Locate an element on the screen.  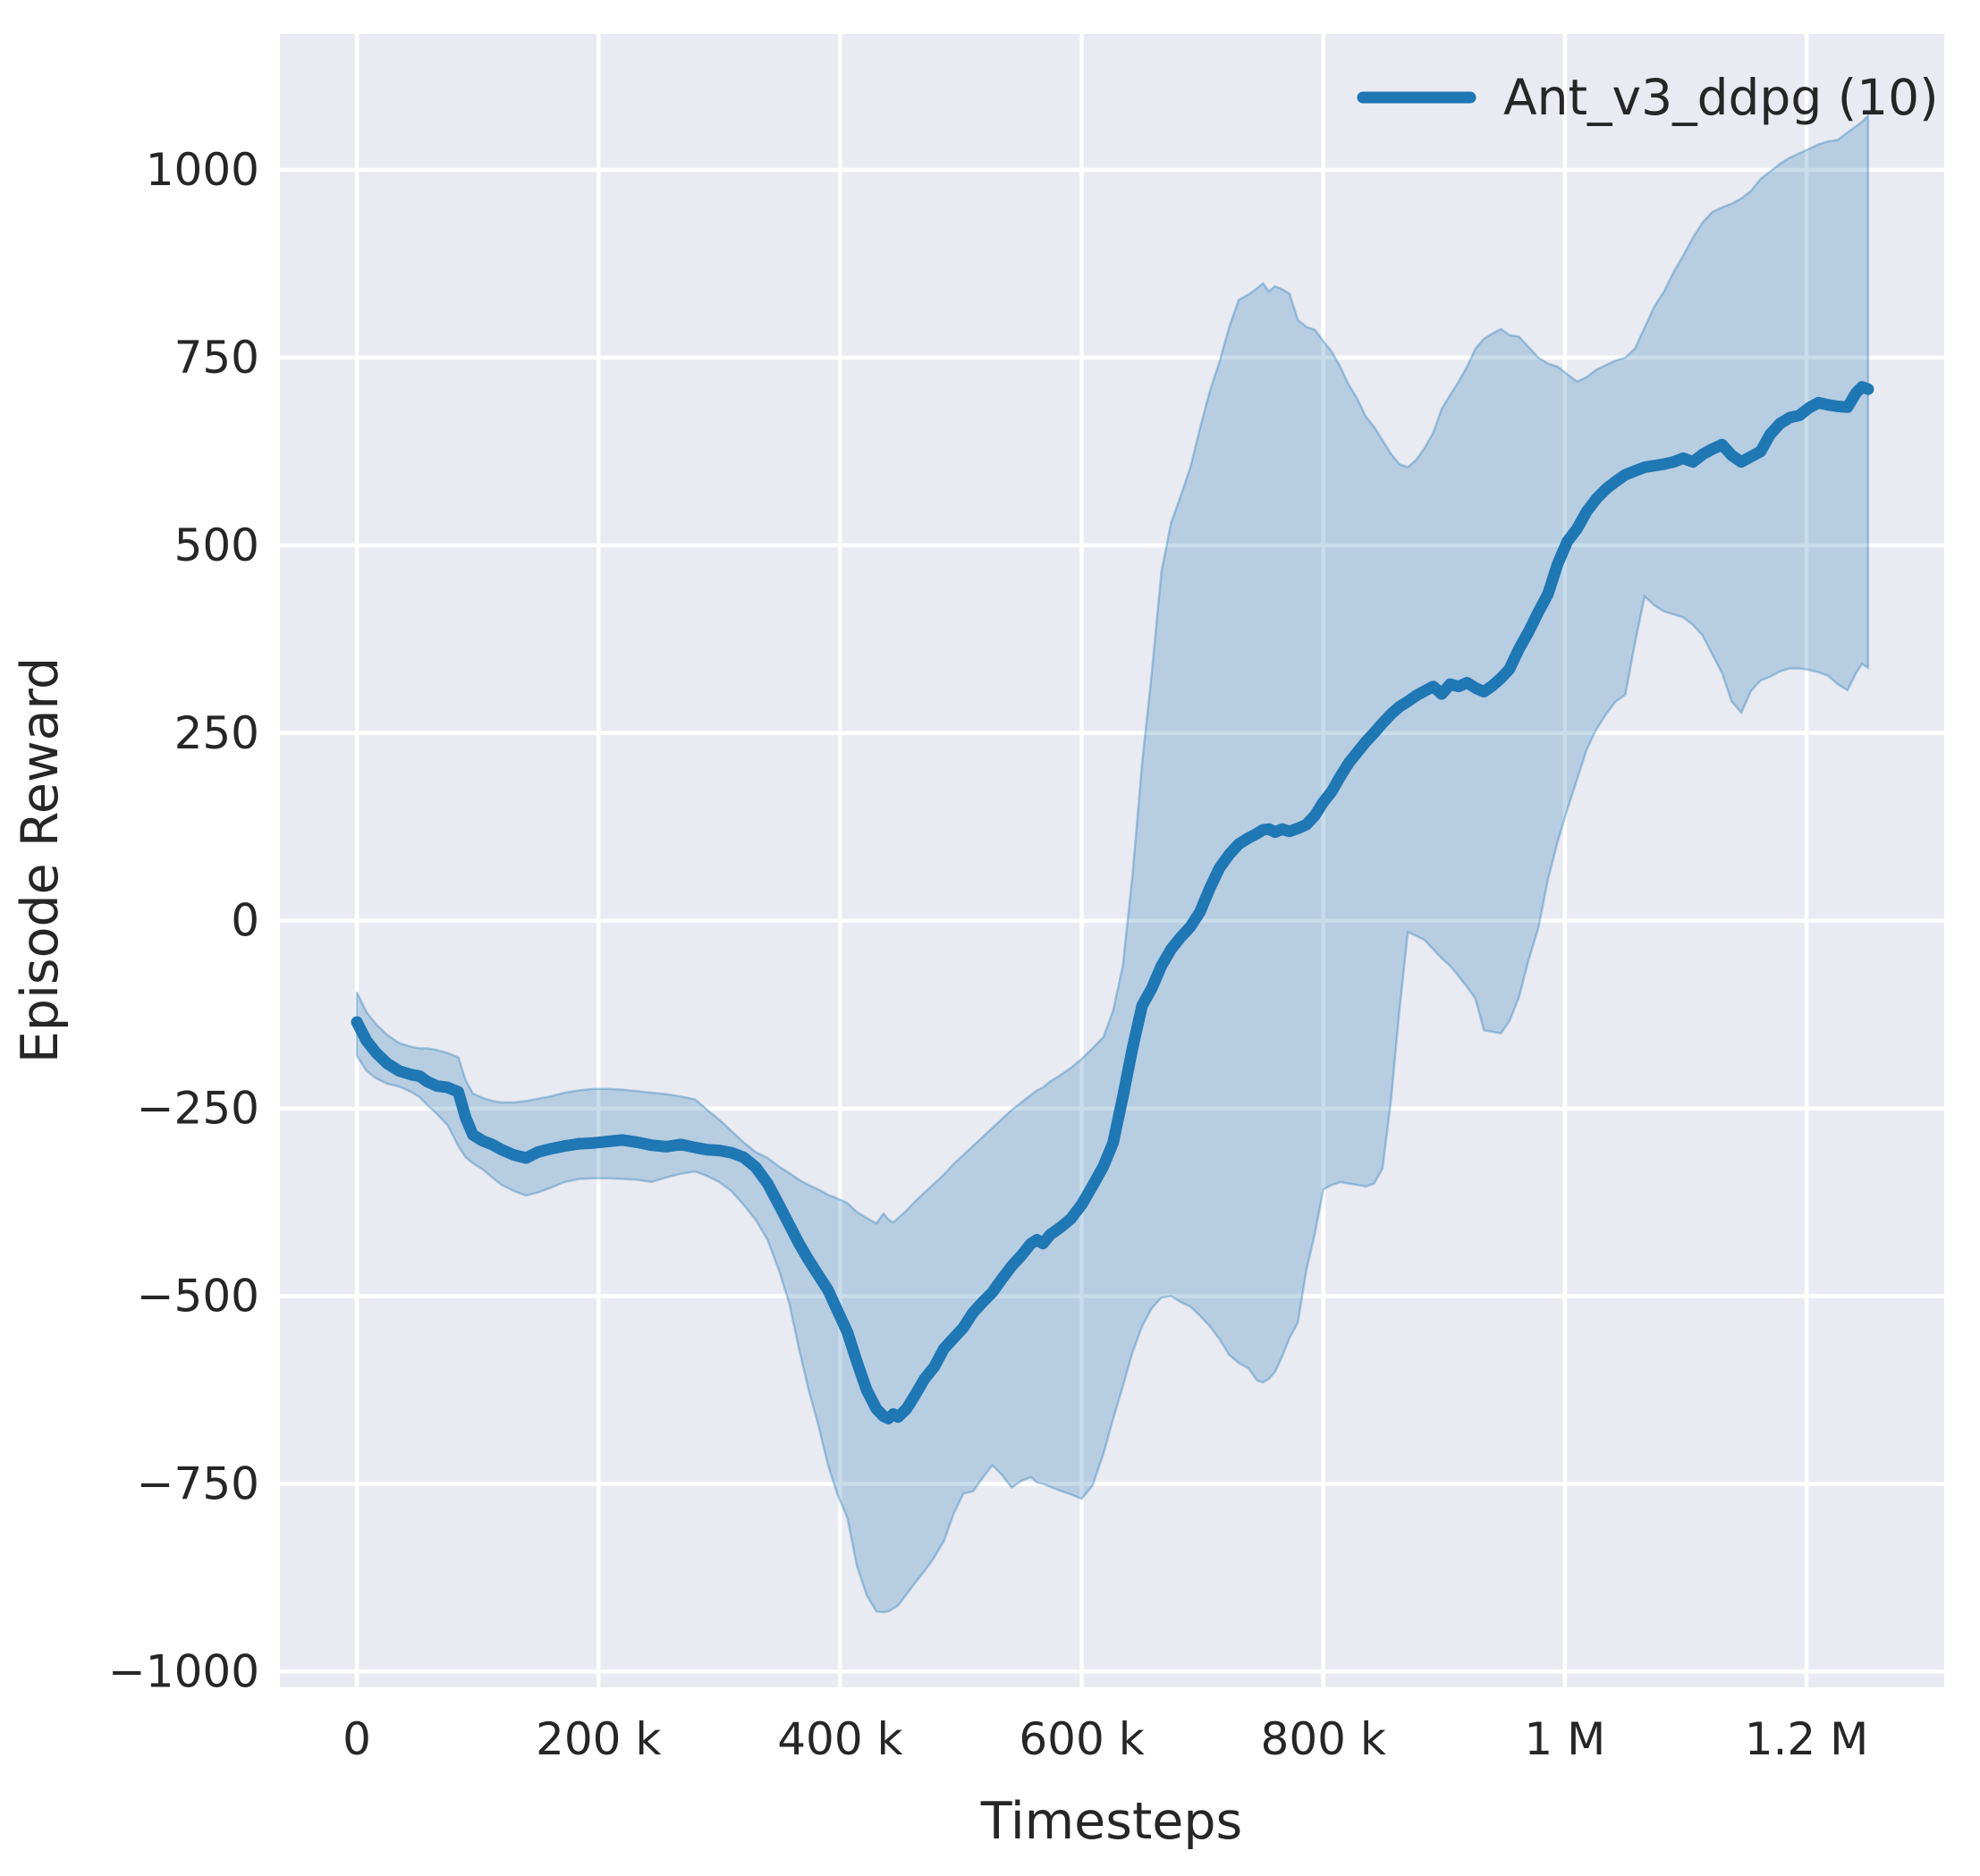
x-tick-label: 1.2 M is located at coordinates (1807, 1739).